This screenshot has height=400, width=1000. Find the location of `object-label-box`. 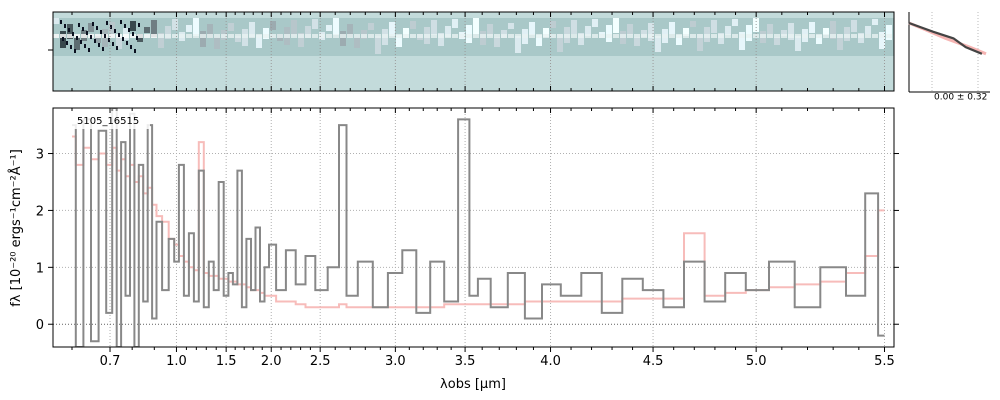

object-label-box is located at coordinates (111, 120).